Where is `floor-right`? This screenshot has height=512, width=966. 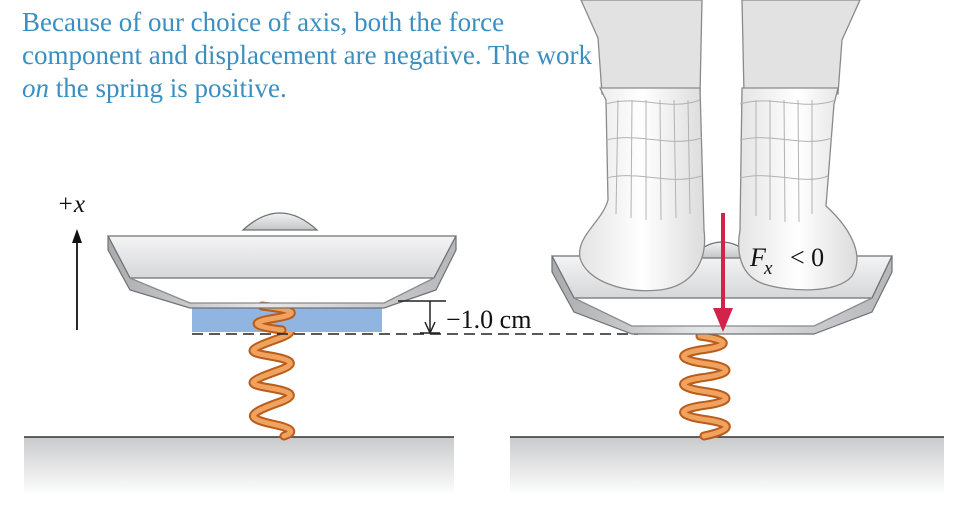 floor-right is located at coordinates (727, 466).